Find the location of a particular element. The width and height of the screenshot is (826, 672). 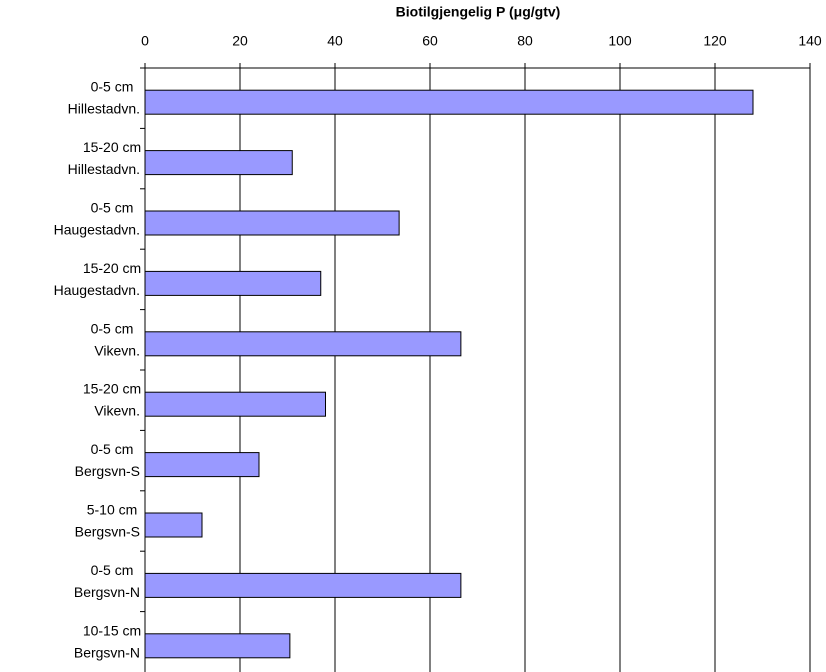

x-tick-label: 60 is located at coordinates (430, 41).